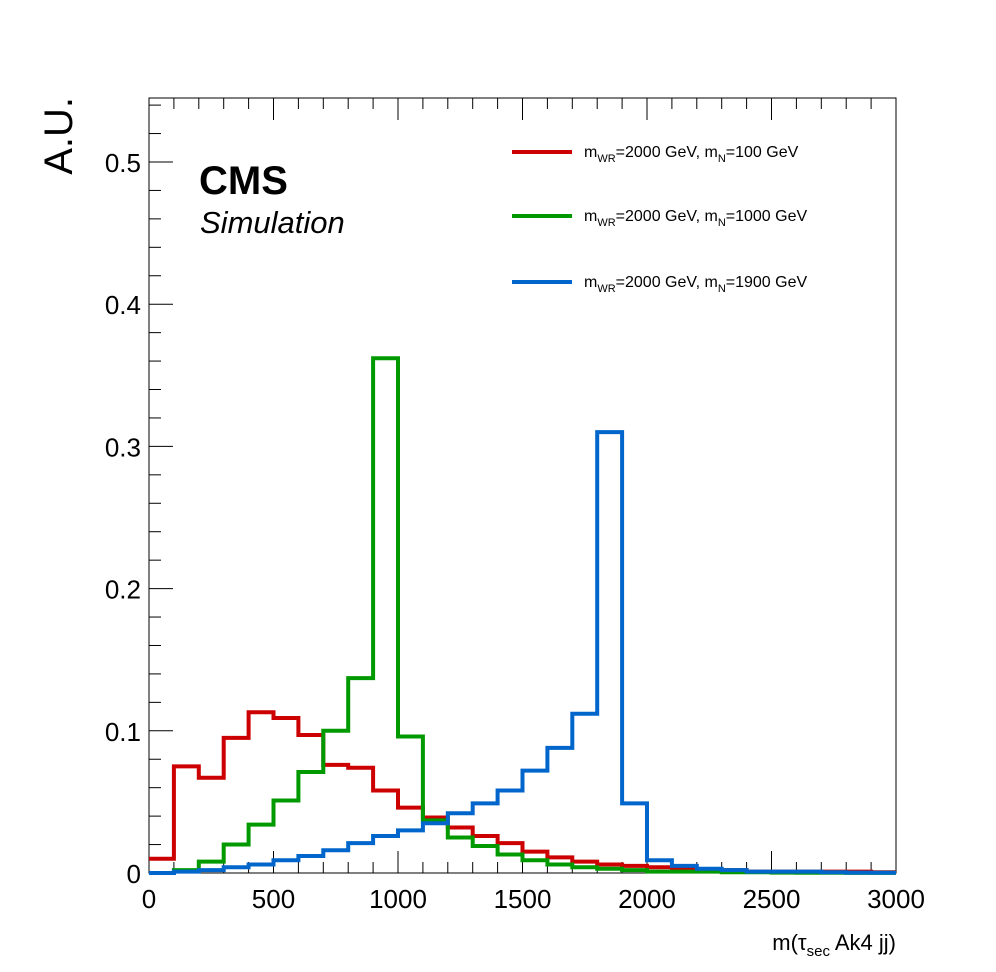 Image resolution: width=996 pixels, height=972 pixels. What do you see at coordinates (896, 899) in the screenshot?
I see `x-tick-label: 3000` at bounding box center [896, 899].